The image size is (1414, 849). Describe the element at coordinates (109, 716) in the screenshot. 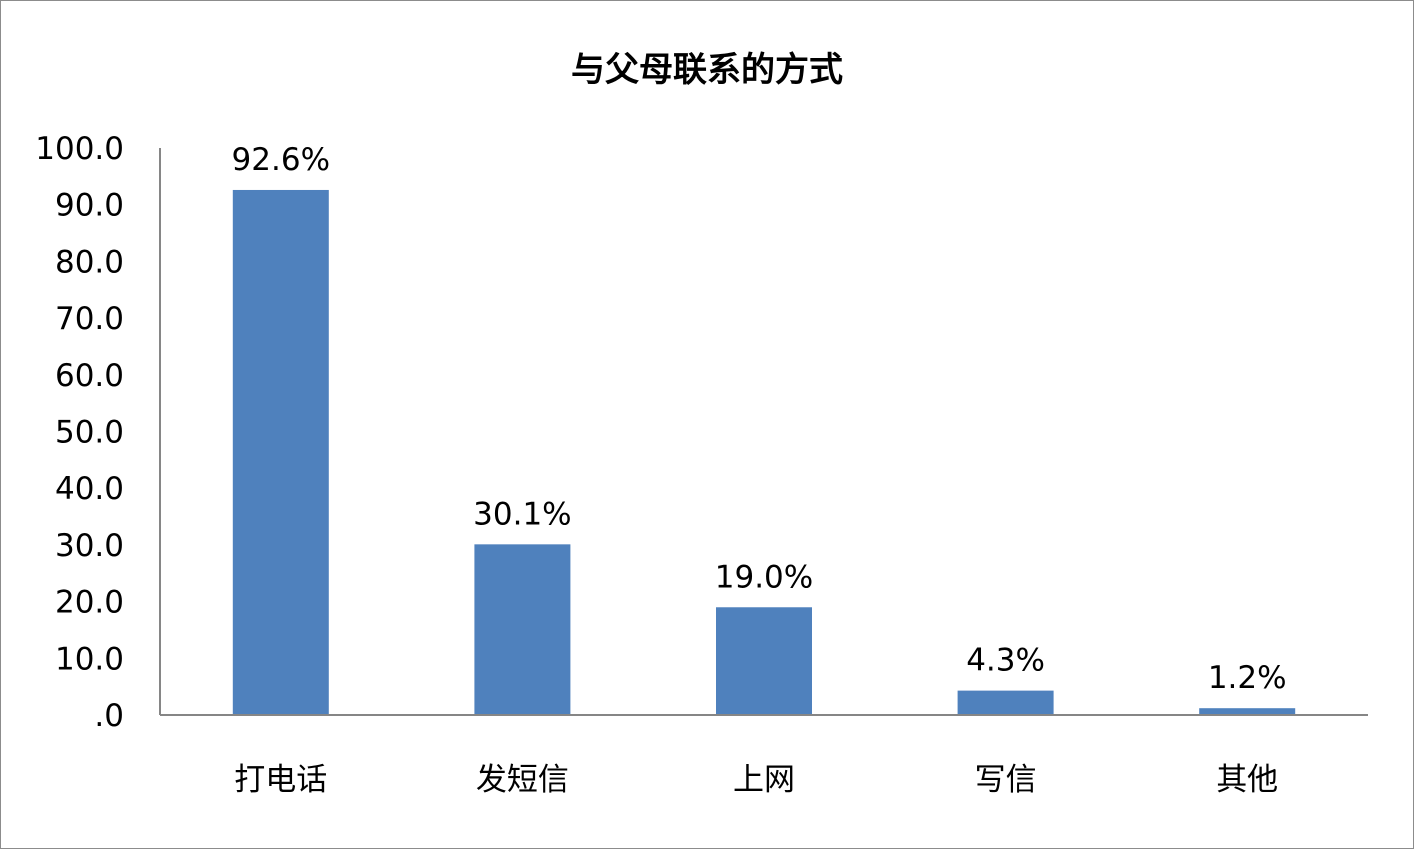

I see `y-tick-label: .0` at that location.